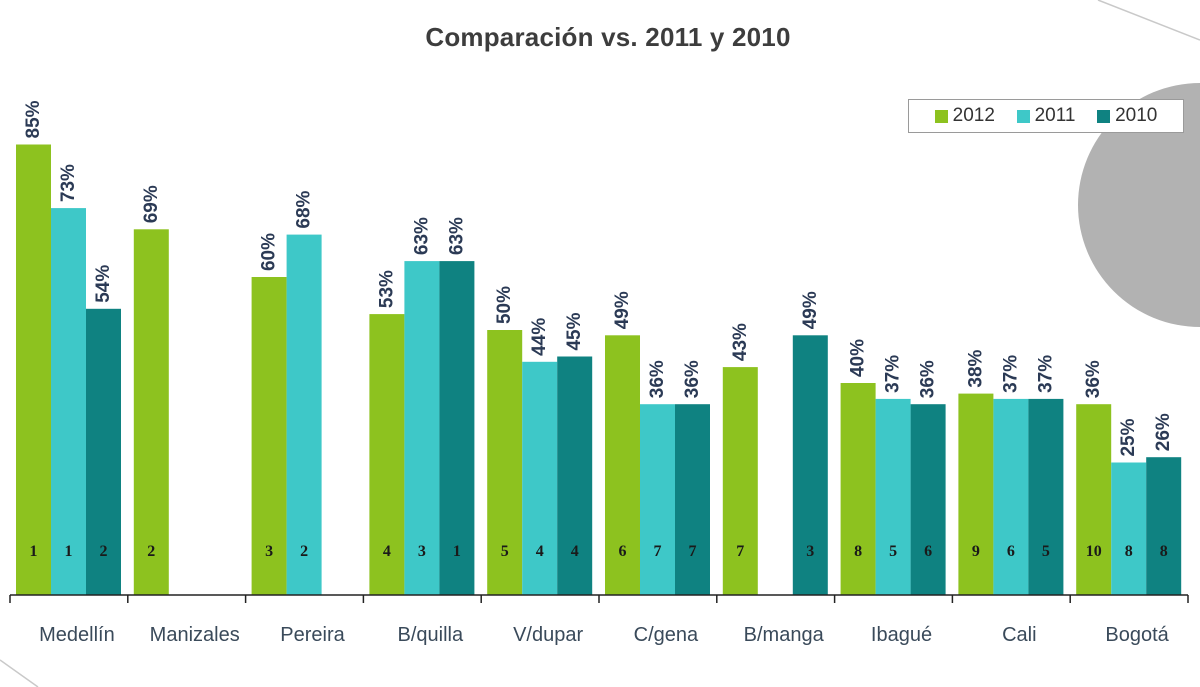  What do you see at coordinates (893, 374) in the screenshot?
I see `value-label-ibague-2011: 37%` at bounding box center [893, 374].